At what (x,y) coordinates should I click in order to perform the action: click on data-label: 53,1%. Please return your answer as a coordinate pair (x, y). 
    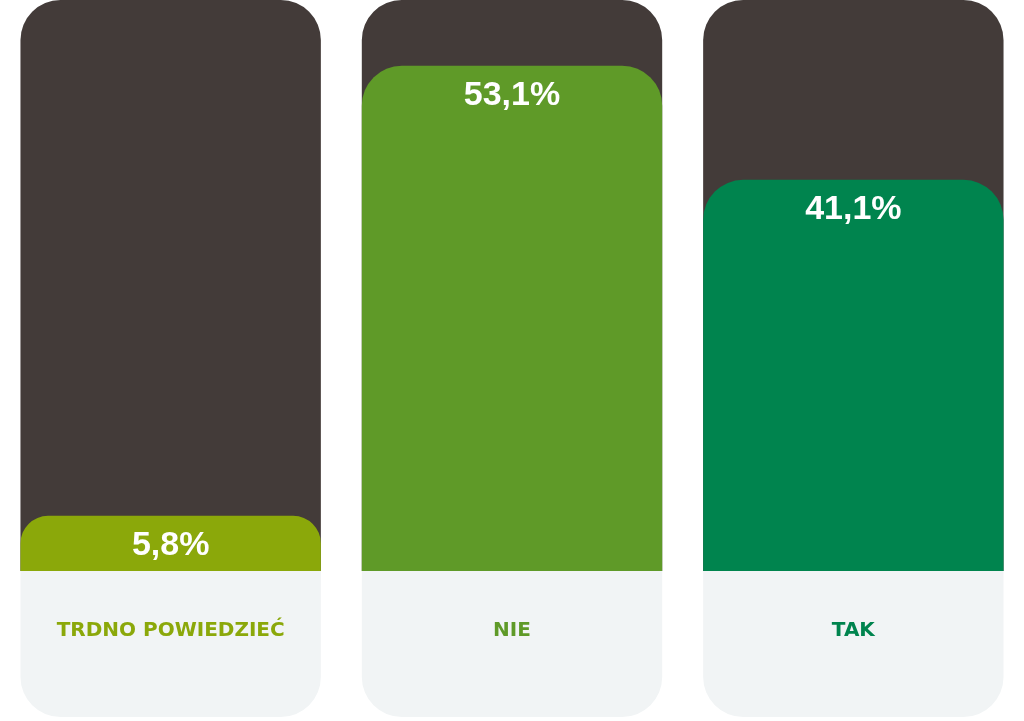
    Looking at the image, I should click on (512, 93).